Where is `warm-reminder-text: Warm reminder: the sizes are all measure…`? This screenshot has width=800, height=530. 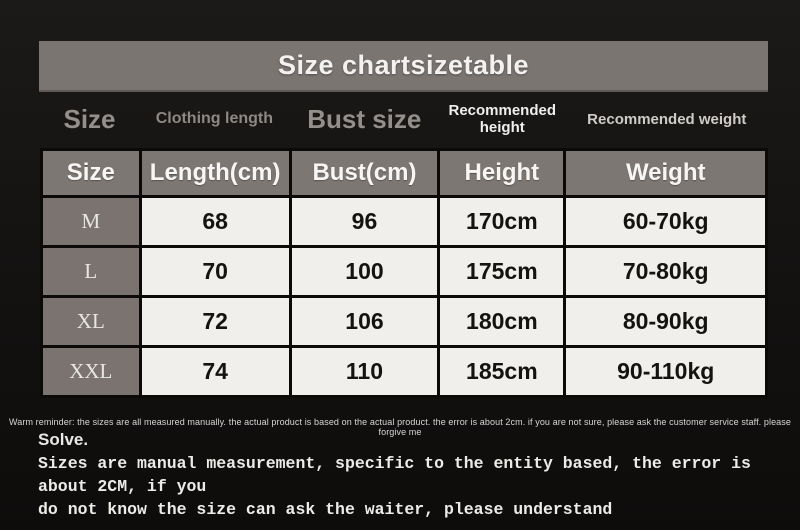
warm-reminder-text: Warm reminder: the sizes are all measure… is located at coordinates (399, 427).